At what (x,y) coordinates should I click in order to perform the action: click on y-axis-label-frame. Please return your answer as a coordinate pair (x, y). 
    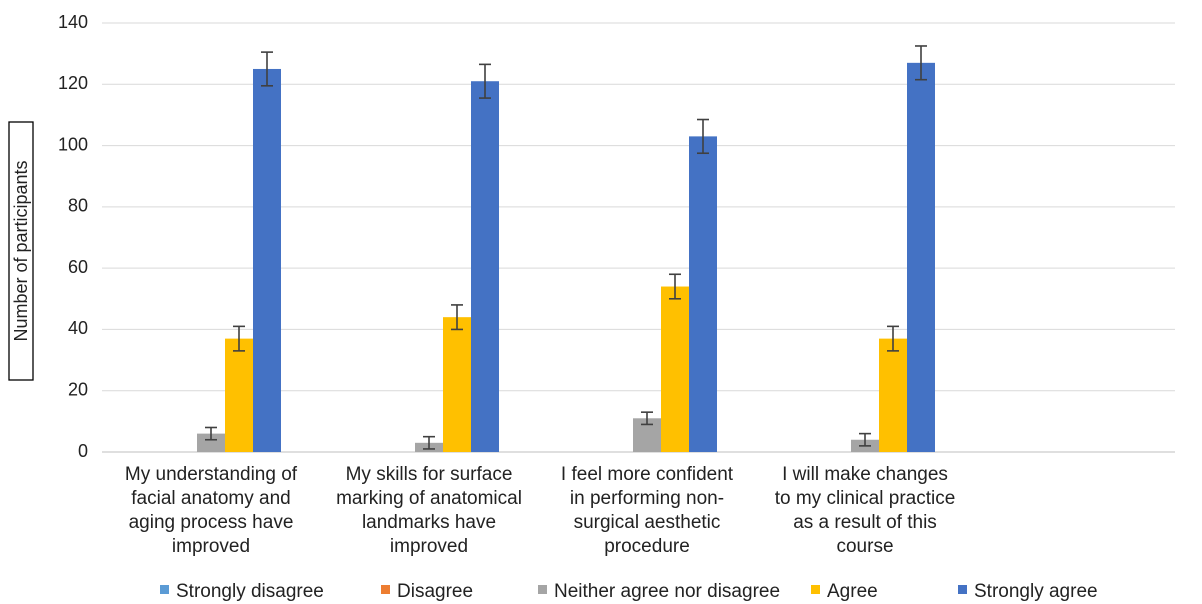
    Looking at the image, I should click on (21, 251).